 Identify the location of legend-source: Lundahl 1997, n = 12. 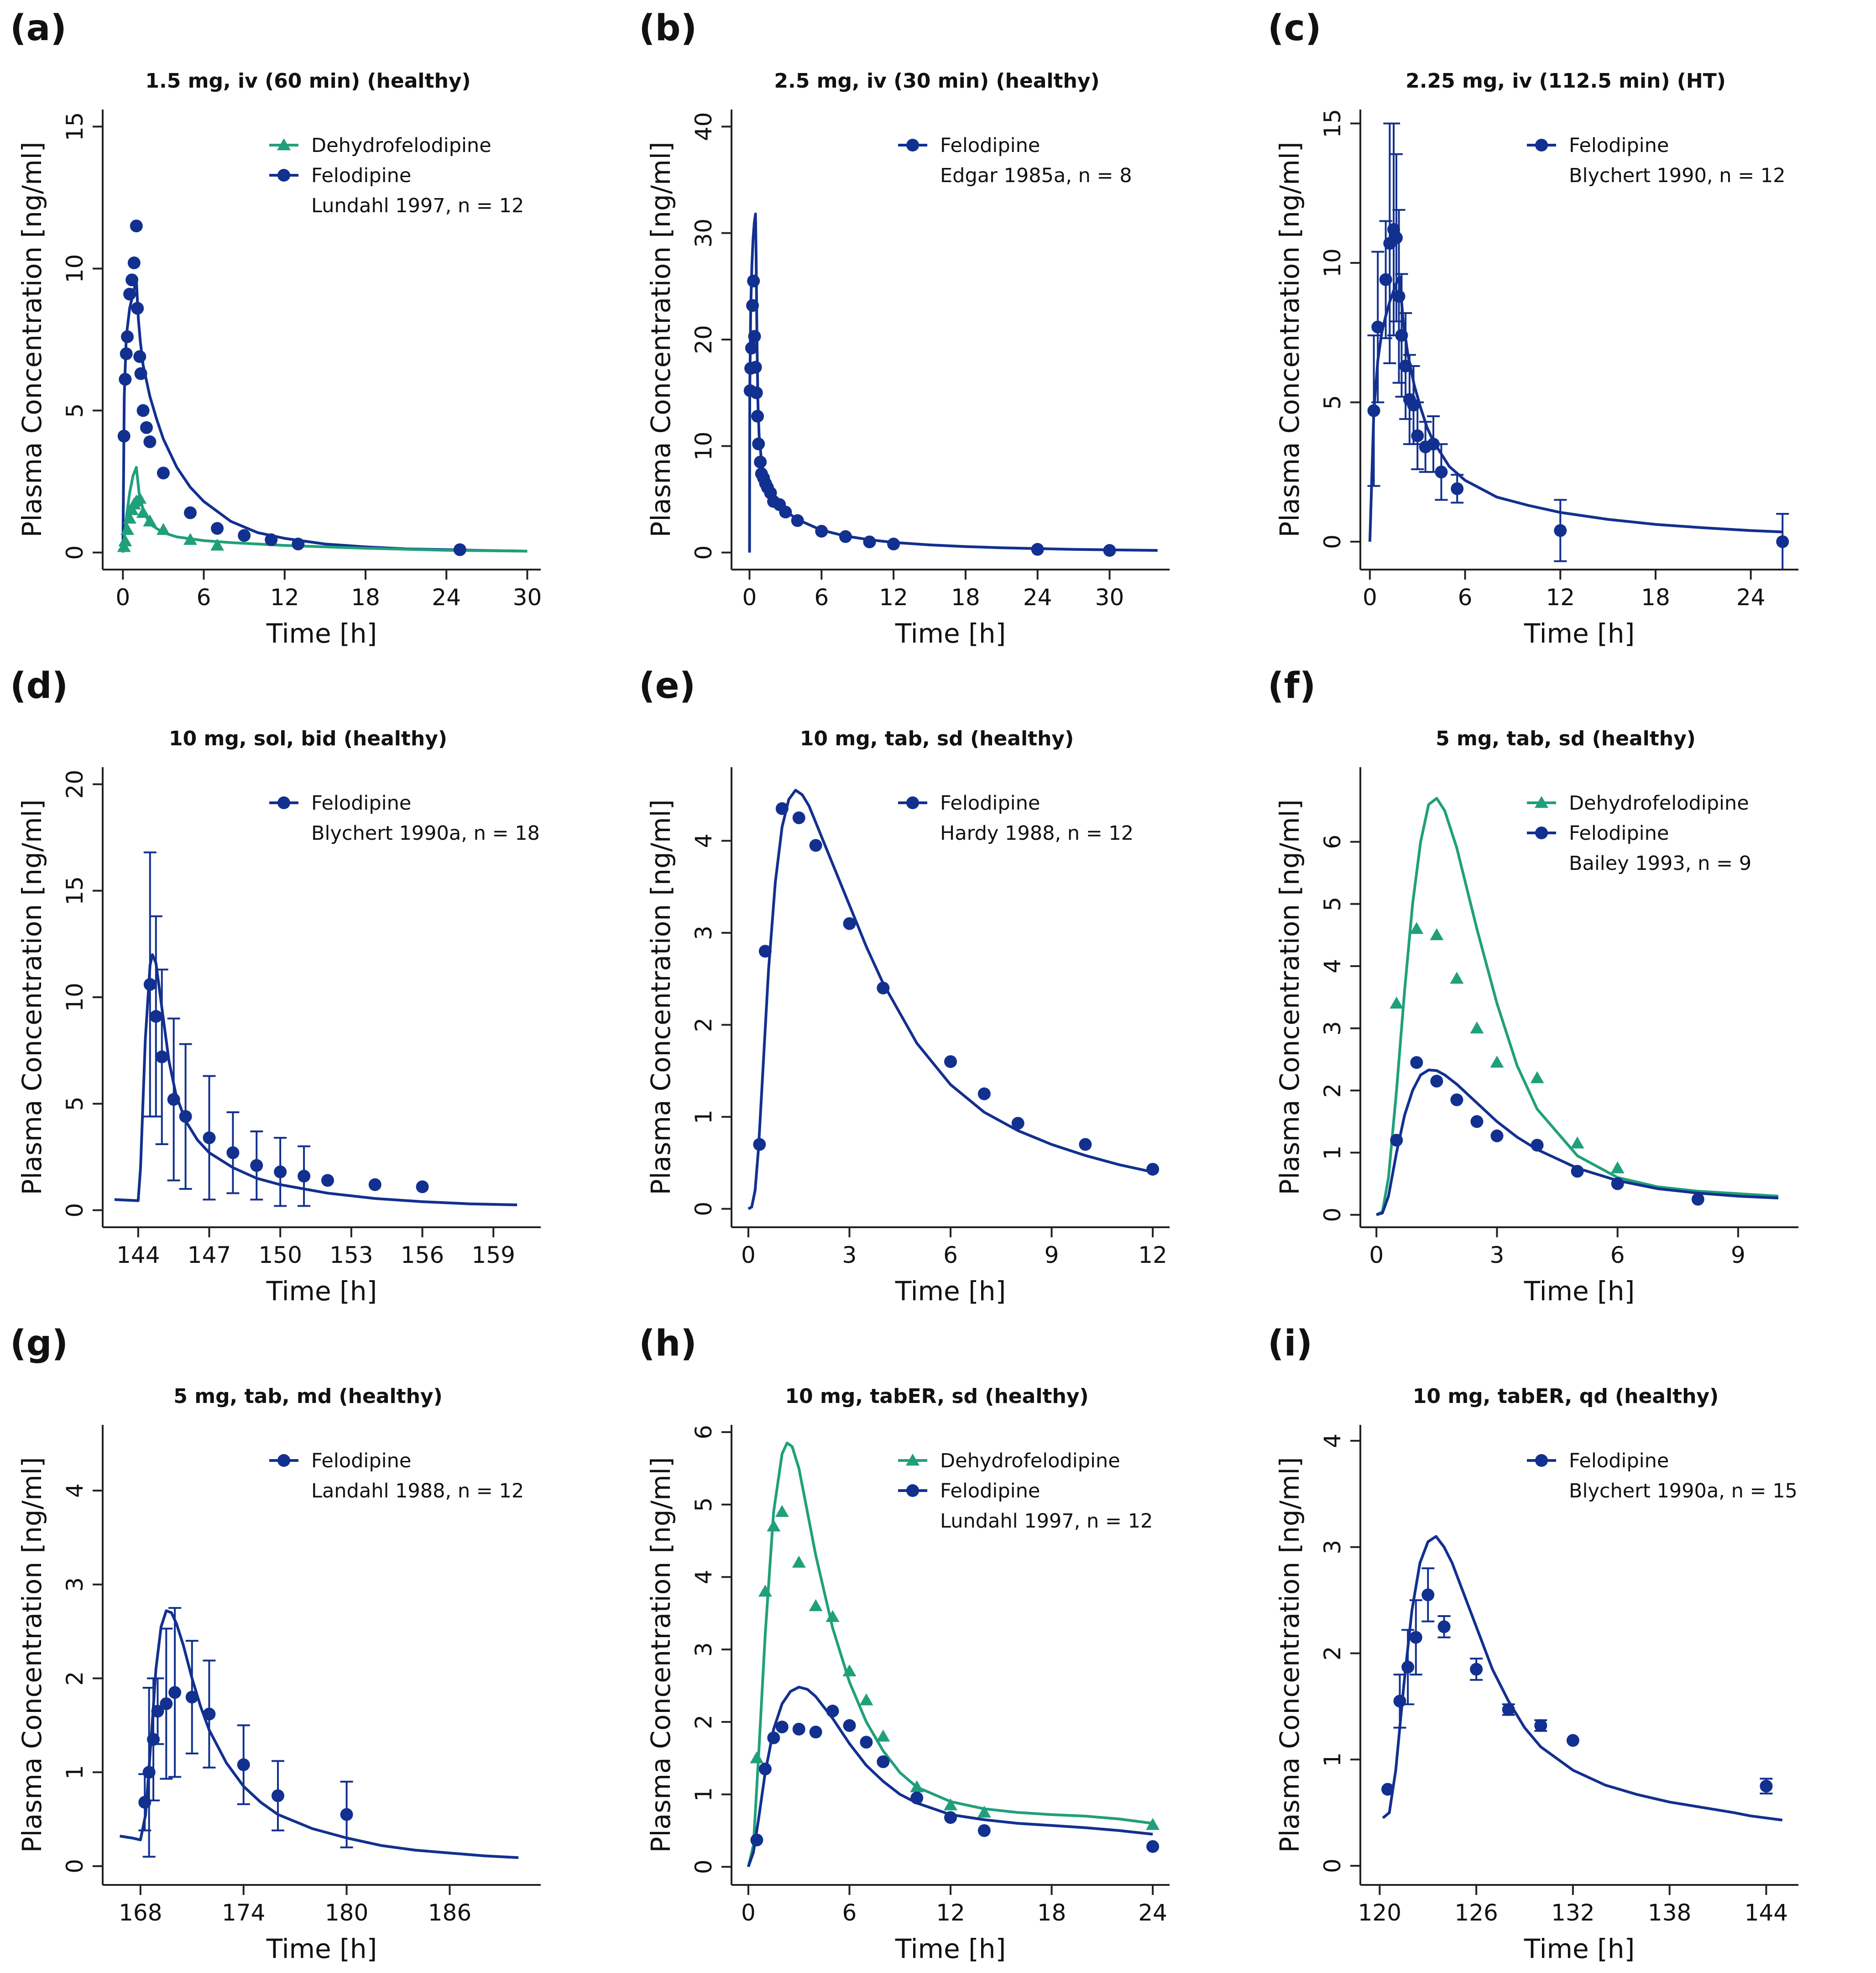
(1046, 1522).